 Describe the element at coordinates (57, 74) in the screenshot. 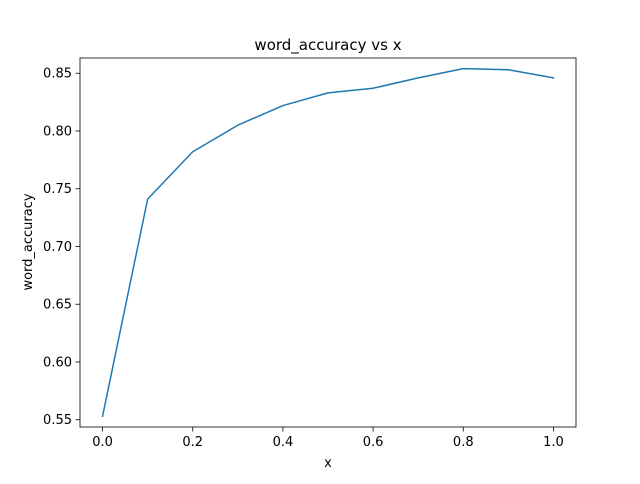

I see `y-tick-label: 0.85` at that location.